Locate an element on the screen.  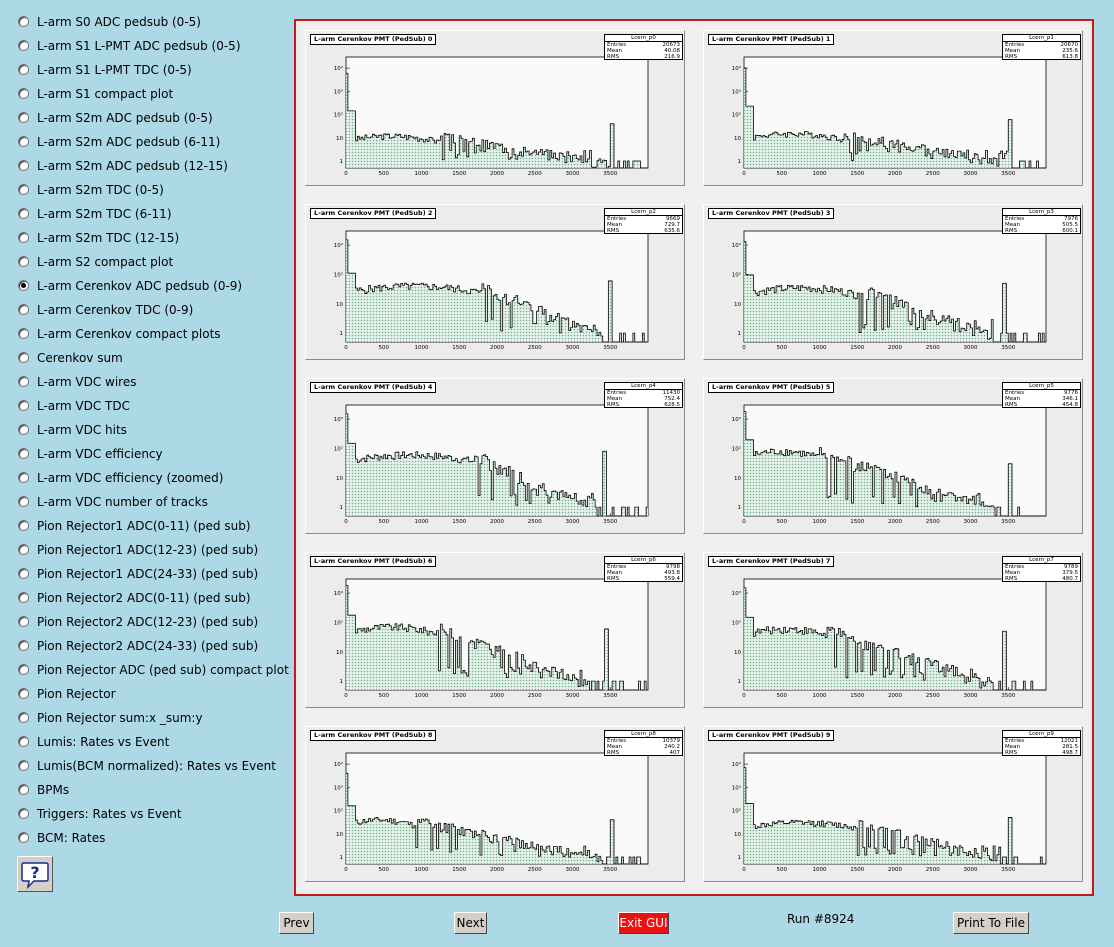
x-tick-label: 0 is located at coordinates (346, 348).